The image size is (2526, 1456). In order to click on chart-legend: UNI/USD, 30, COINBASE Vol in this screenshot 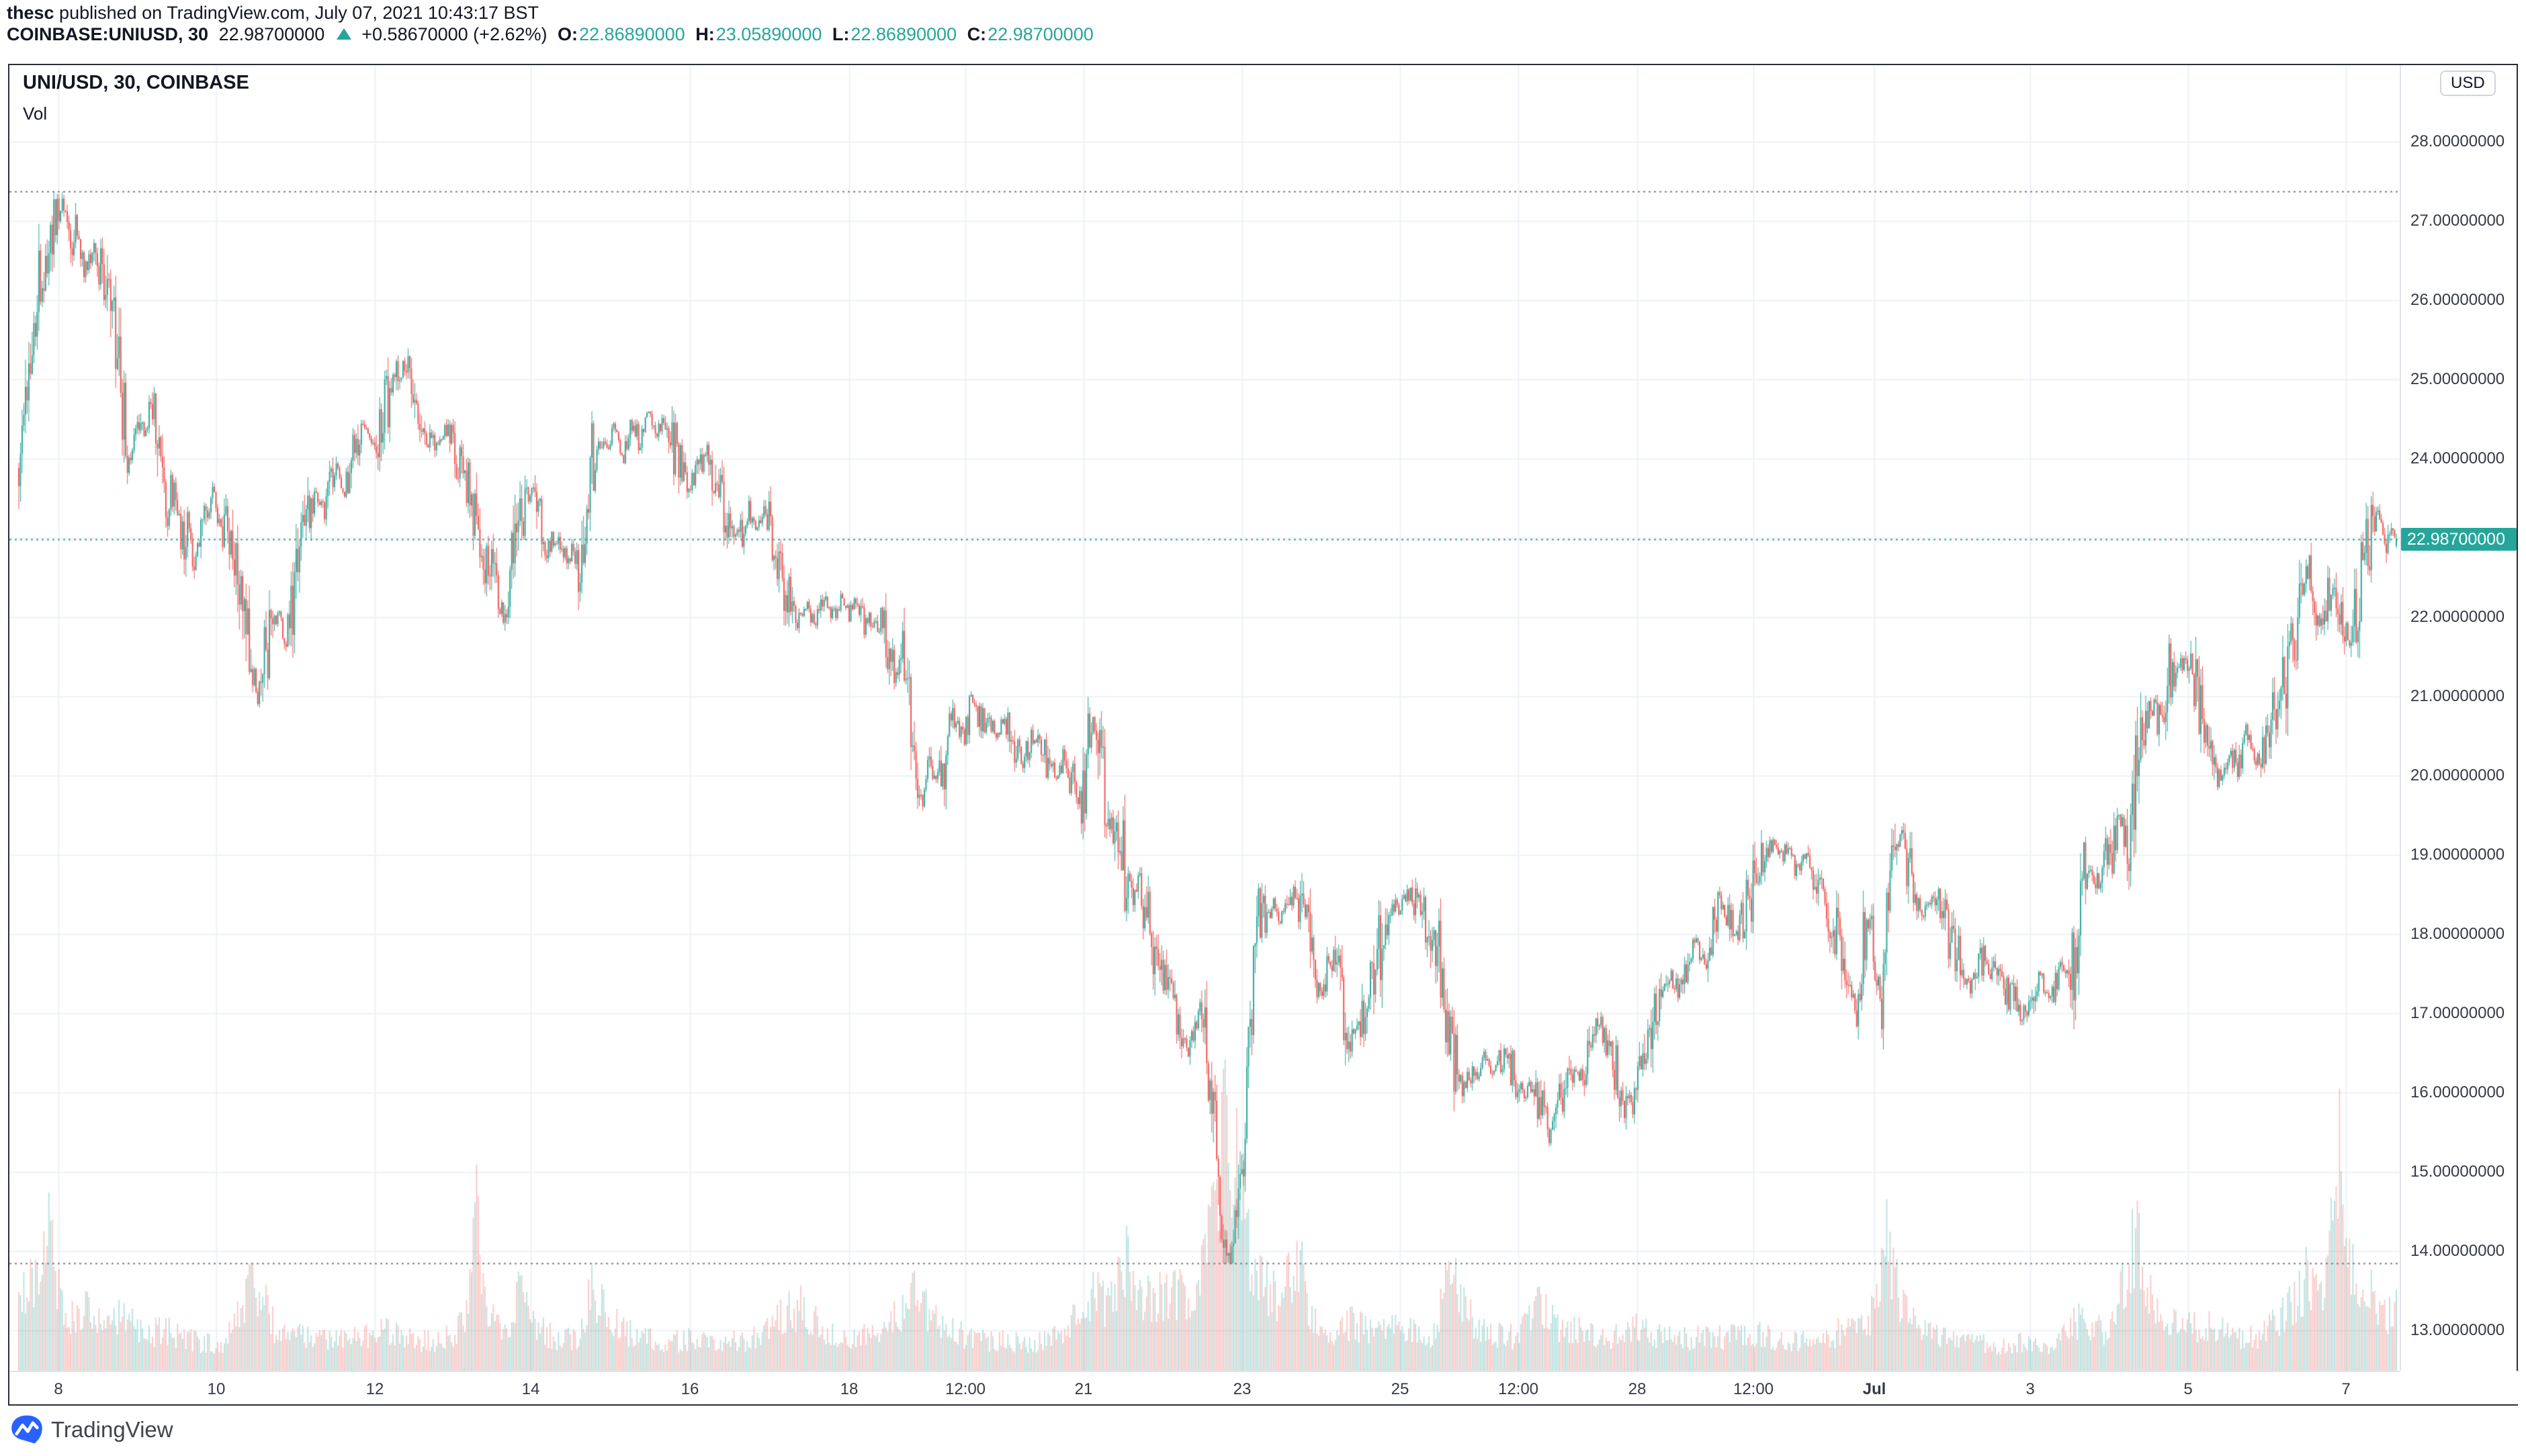, I will do `click(136, 98)`.